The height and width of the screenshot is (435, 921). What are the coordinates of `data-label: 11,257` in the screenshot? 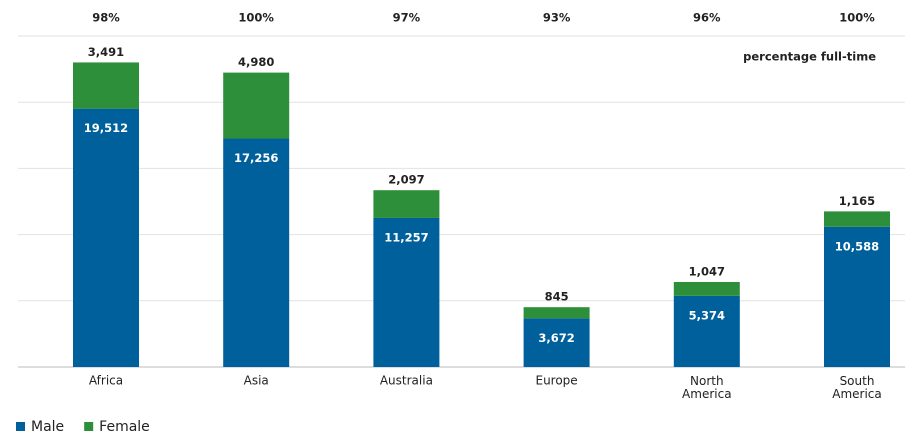 It's located at (406, 237).